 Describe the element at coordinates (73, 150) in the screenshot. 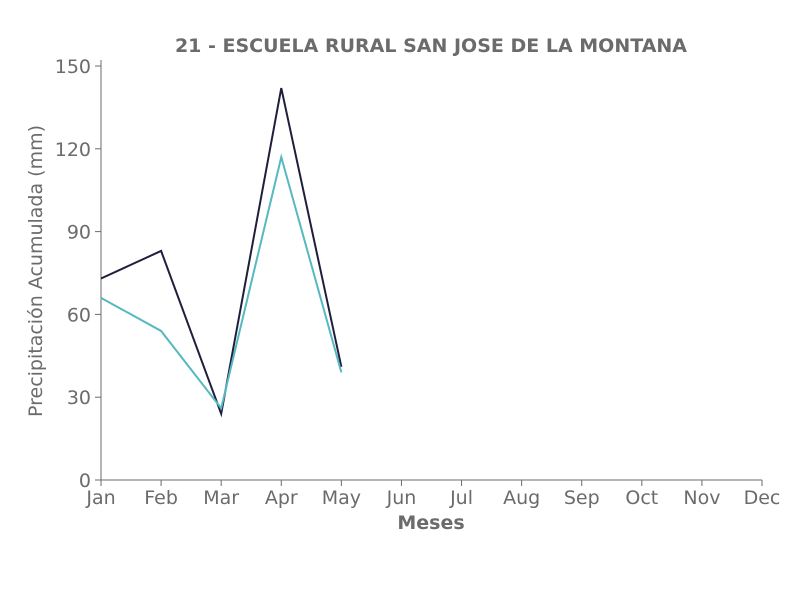

I see `y-tick-label: 120` at that location.